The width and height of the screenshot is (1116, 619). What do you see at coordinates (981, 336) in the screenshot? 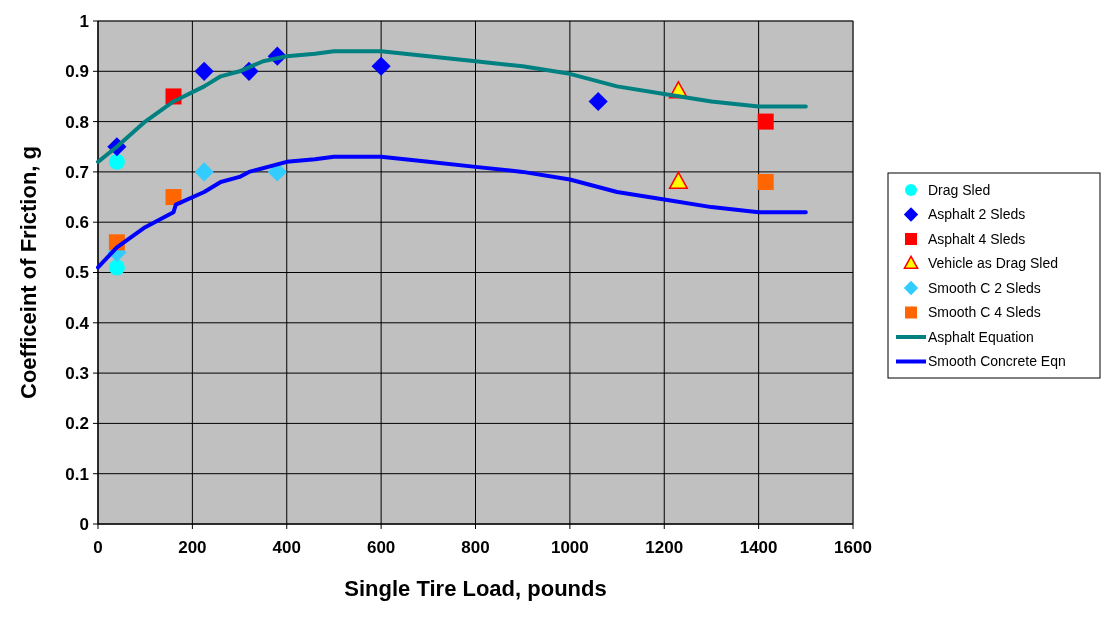
I see `legend-label: Asphalt Equation` at bounding box center [981, 336].